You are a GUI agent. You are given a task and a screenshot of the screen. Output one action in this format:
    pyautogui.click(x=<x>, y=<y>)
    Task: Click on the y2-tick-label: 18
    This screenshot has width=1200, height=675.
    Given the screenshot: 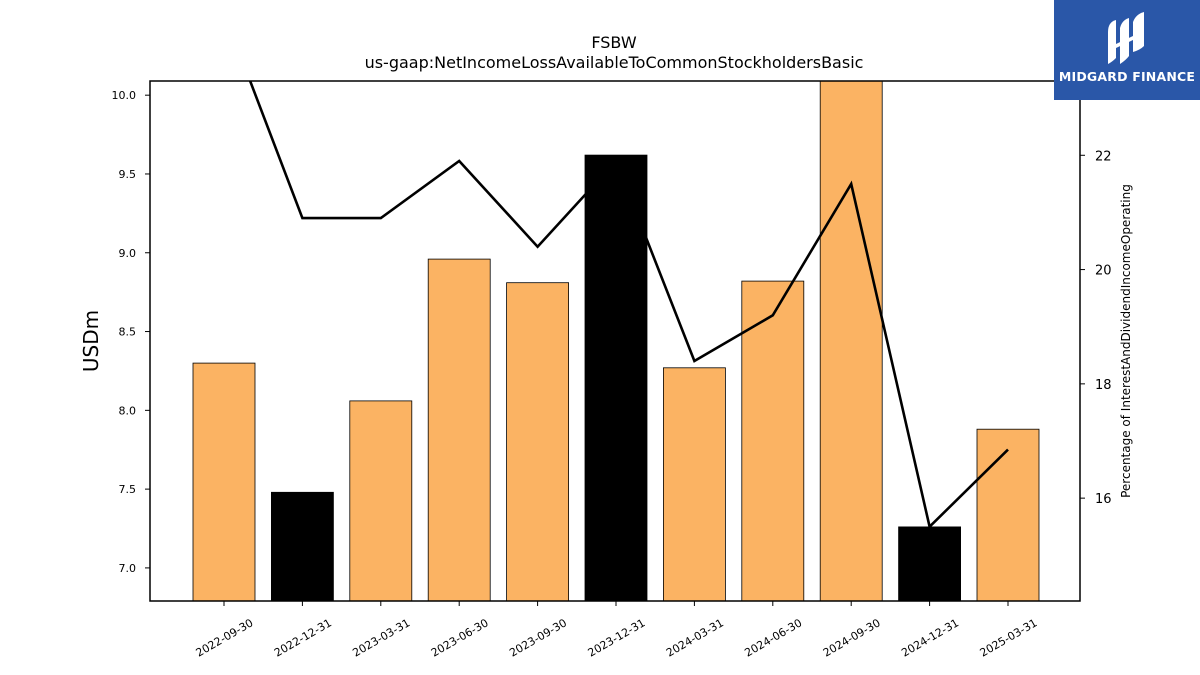 What is the action you would take?
    pyautogui.click(x=1103, y=385)
    